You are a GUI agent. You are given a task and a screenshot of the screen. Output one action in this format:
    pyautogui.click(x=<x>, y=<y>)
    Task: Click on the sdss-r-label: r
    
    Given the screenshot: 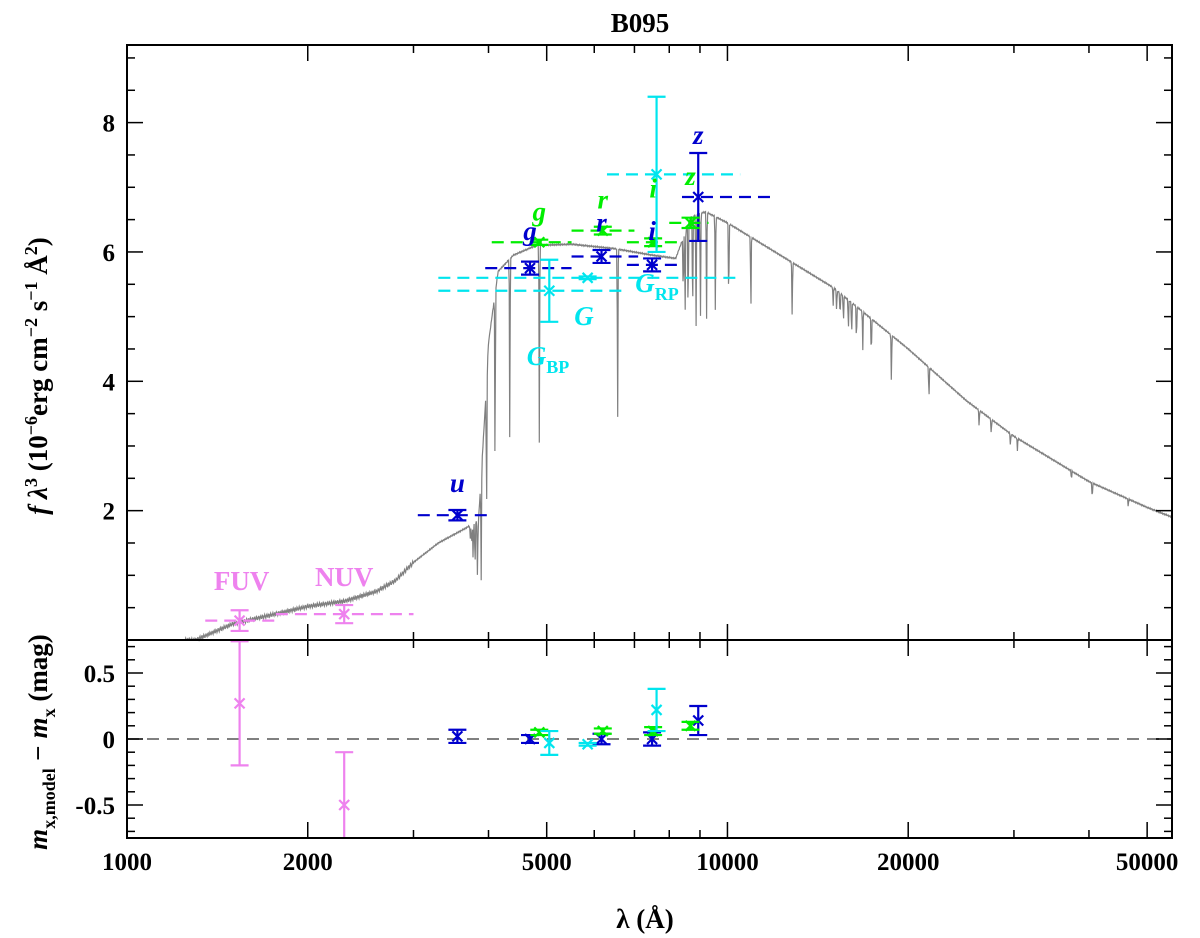 What is the action you would take?
    pyautogui.click(x=601, y=222)
    